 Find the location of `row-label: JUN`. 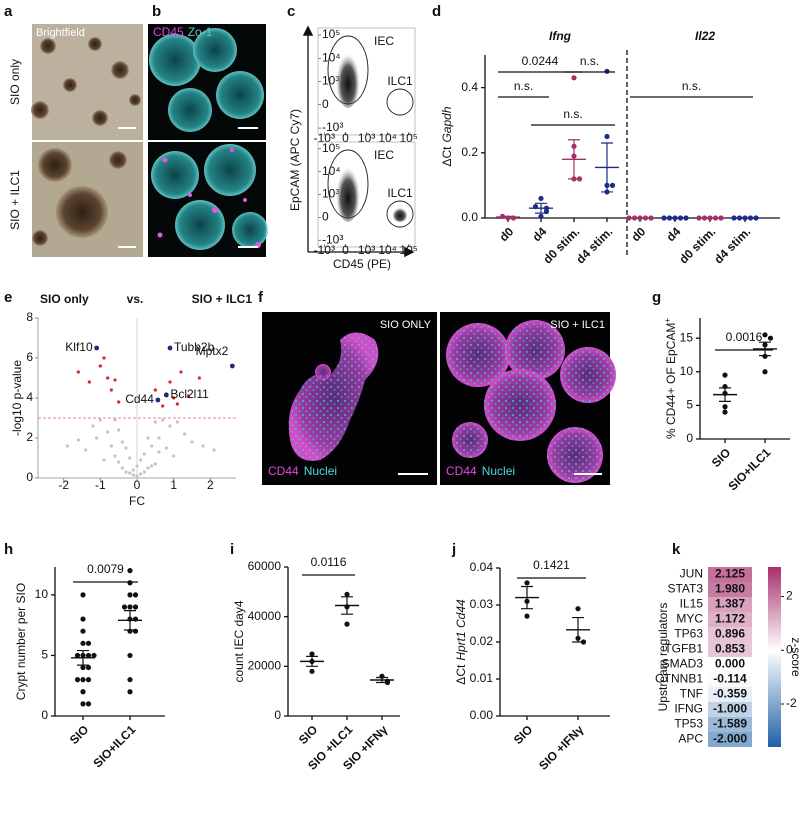

row-label: JUN is located at coordinates (691, 574).